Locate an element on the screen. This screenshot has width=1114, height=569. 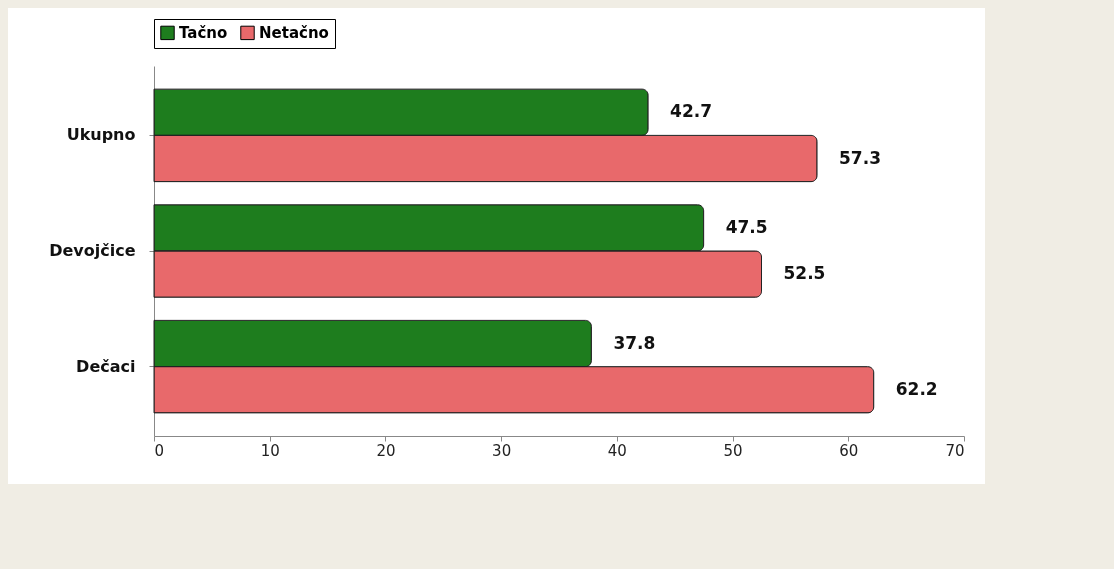
data-label: 42.7 is located at coordinates (691, 111).